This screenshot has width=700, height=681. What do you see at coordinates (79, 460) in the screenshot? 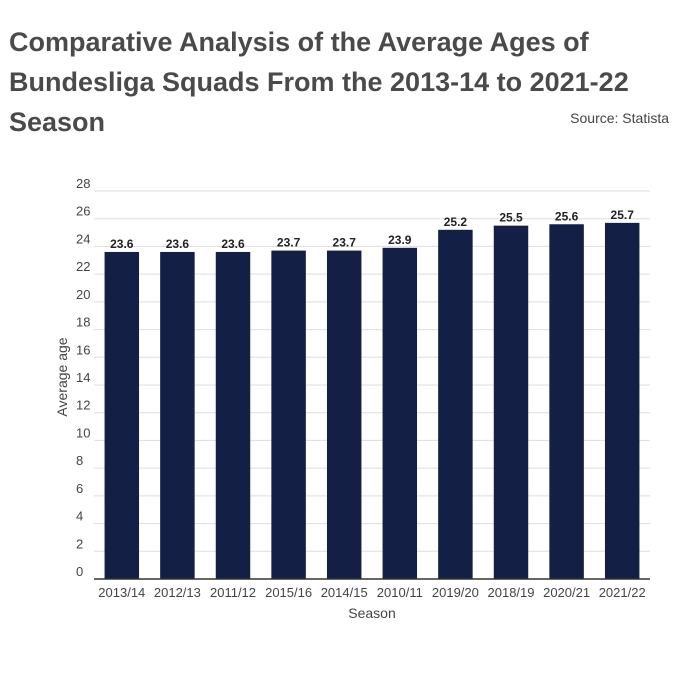
I see `y-tick-label: 8` at bounding box center [79, 460].